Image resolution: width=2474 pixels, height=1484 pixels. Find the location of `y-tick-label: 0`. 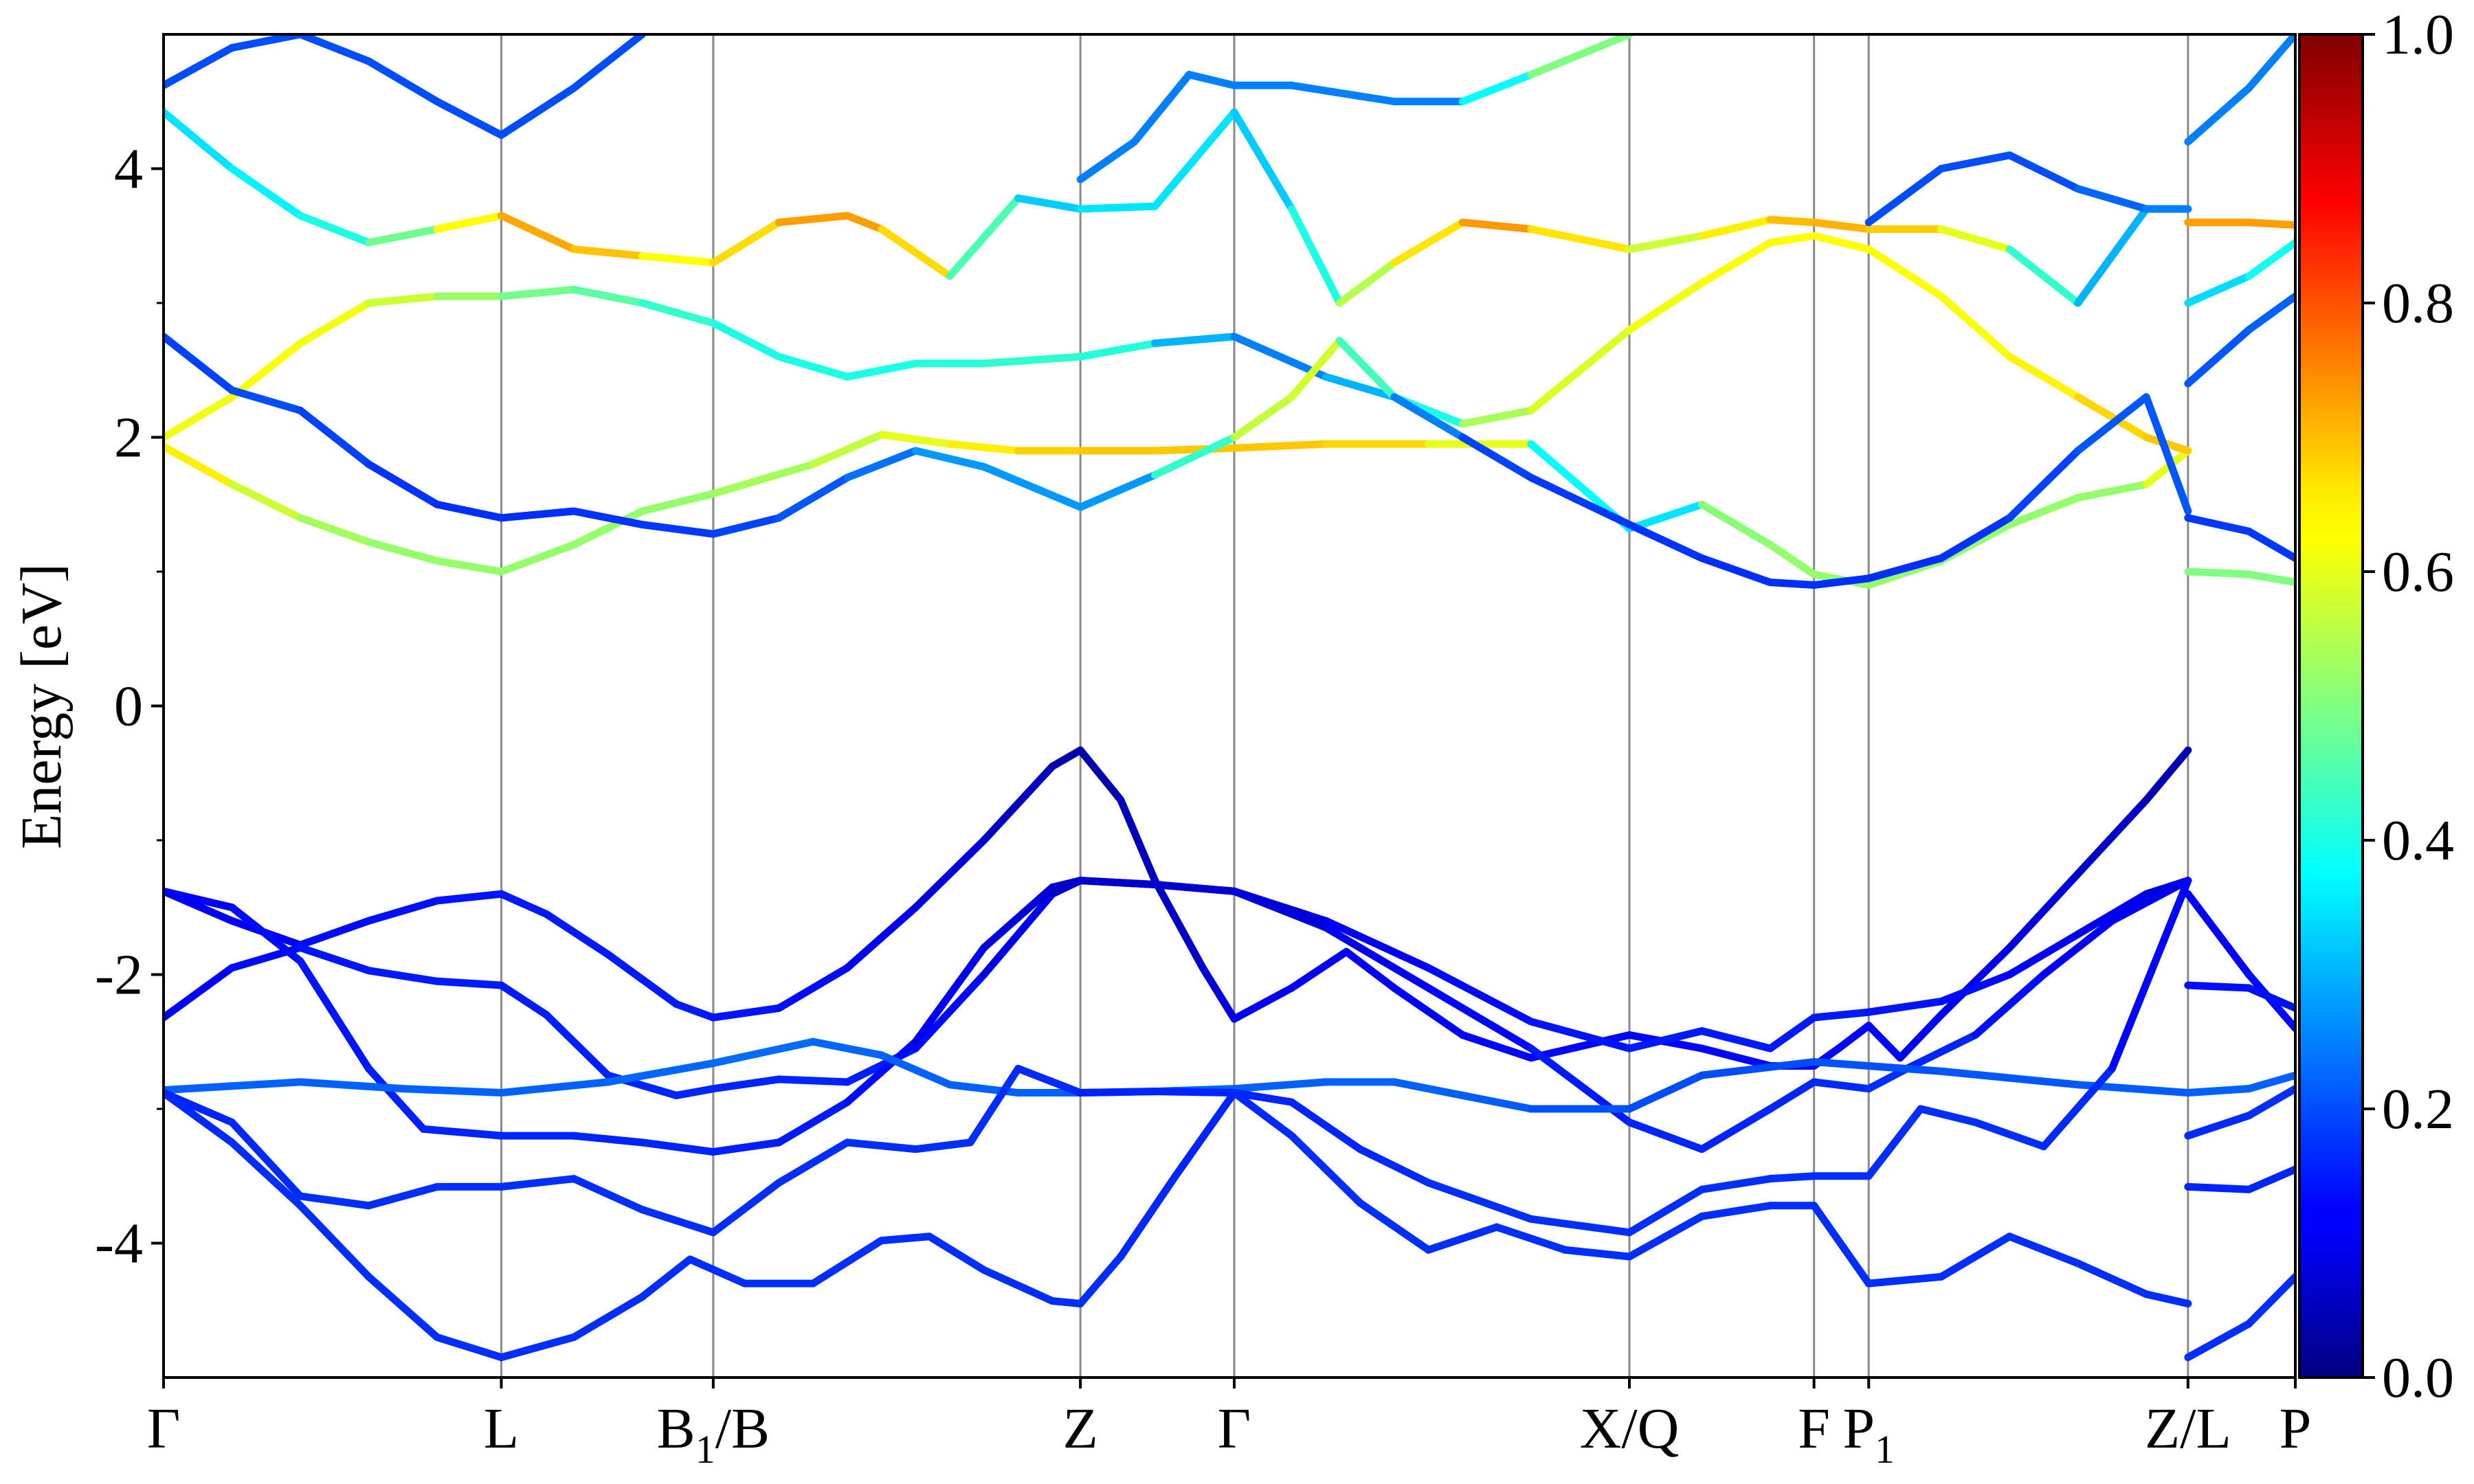

y-tick-label: 0 is located at coordinates (128, 707).